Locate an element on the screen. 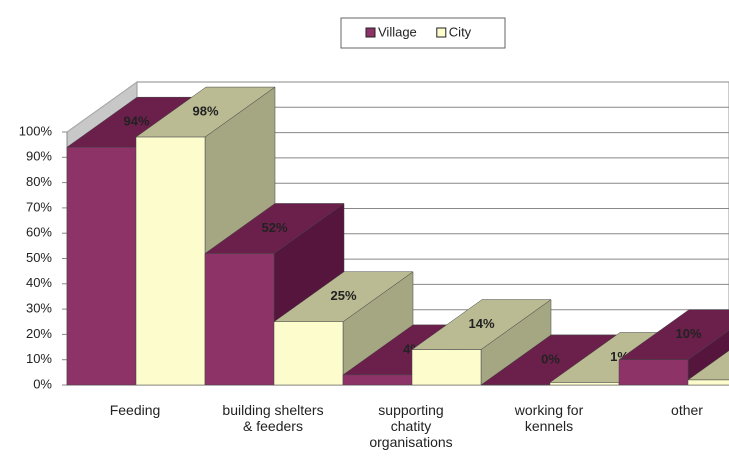 Image resolution: width=729 pixels, height=457 pixels. bar: 25% is located at coordinates (343, 328).